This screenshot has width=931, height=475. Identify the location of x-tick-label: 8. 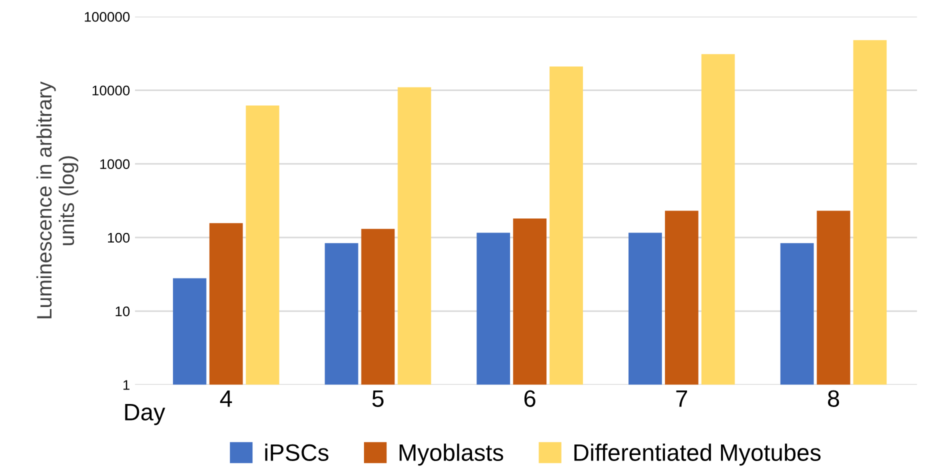
(834, 398).